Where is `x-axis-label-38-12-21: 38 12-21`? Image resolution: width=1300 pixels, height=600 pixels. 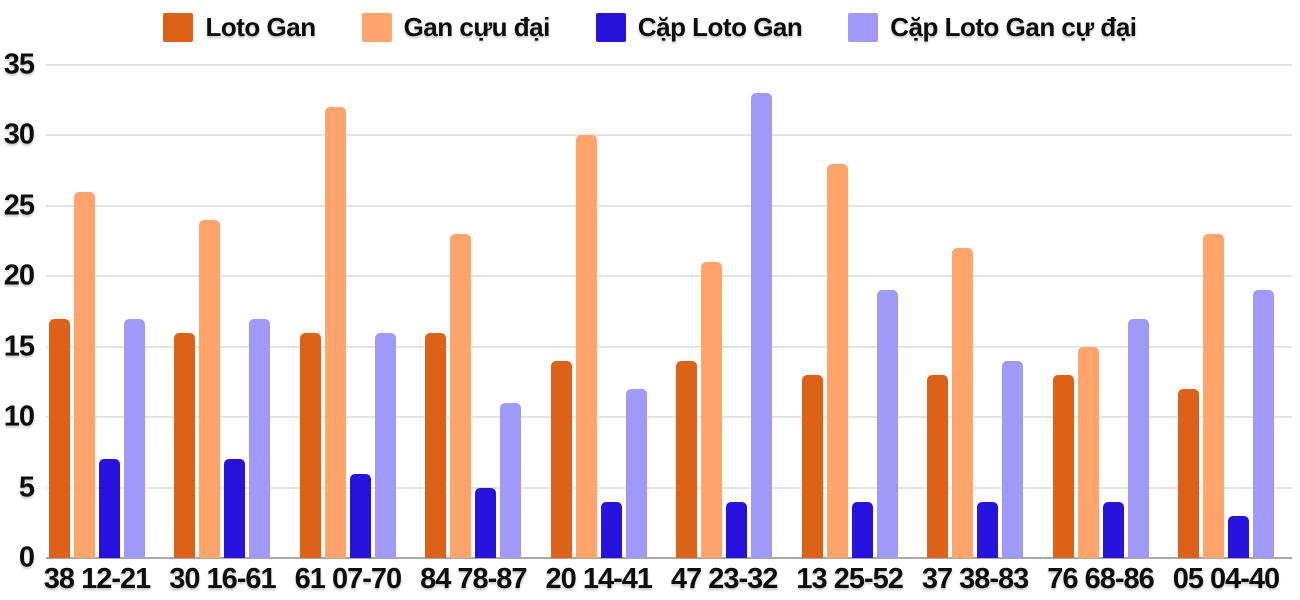
x-axis-label-38-12-21: 38 12-21 is located at coordinates (97, 579).